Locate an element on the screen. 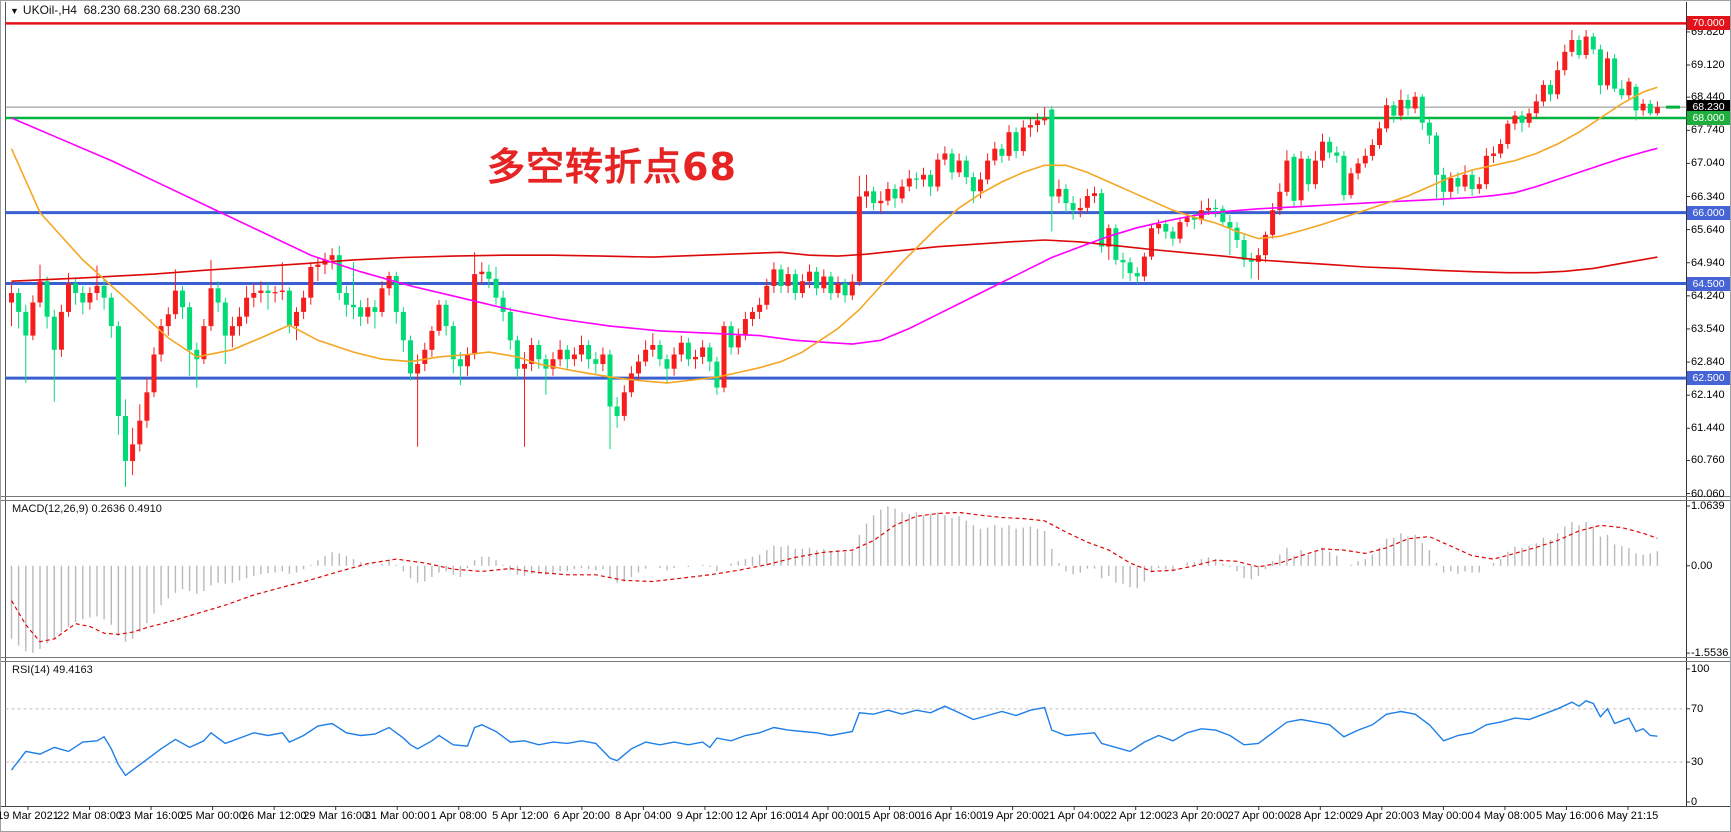 The image size is (1731, 832). price-badge-62.500: 62.500 is located at coordinates (1708, 378).